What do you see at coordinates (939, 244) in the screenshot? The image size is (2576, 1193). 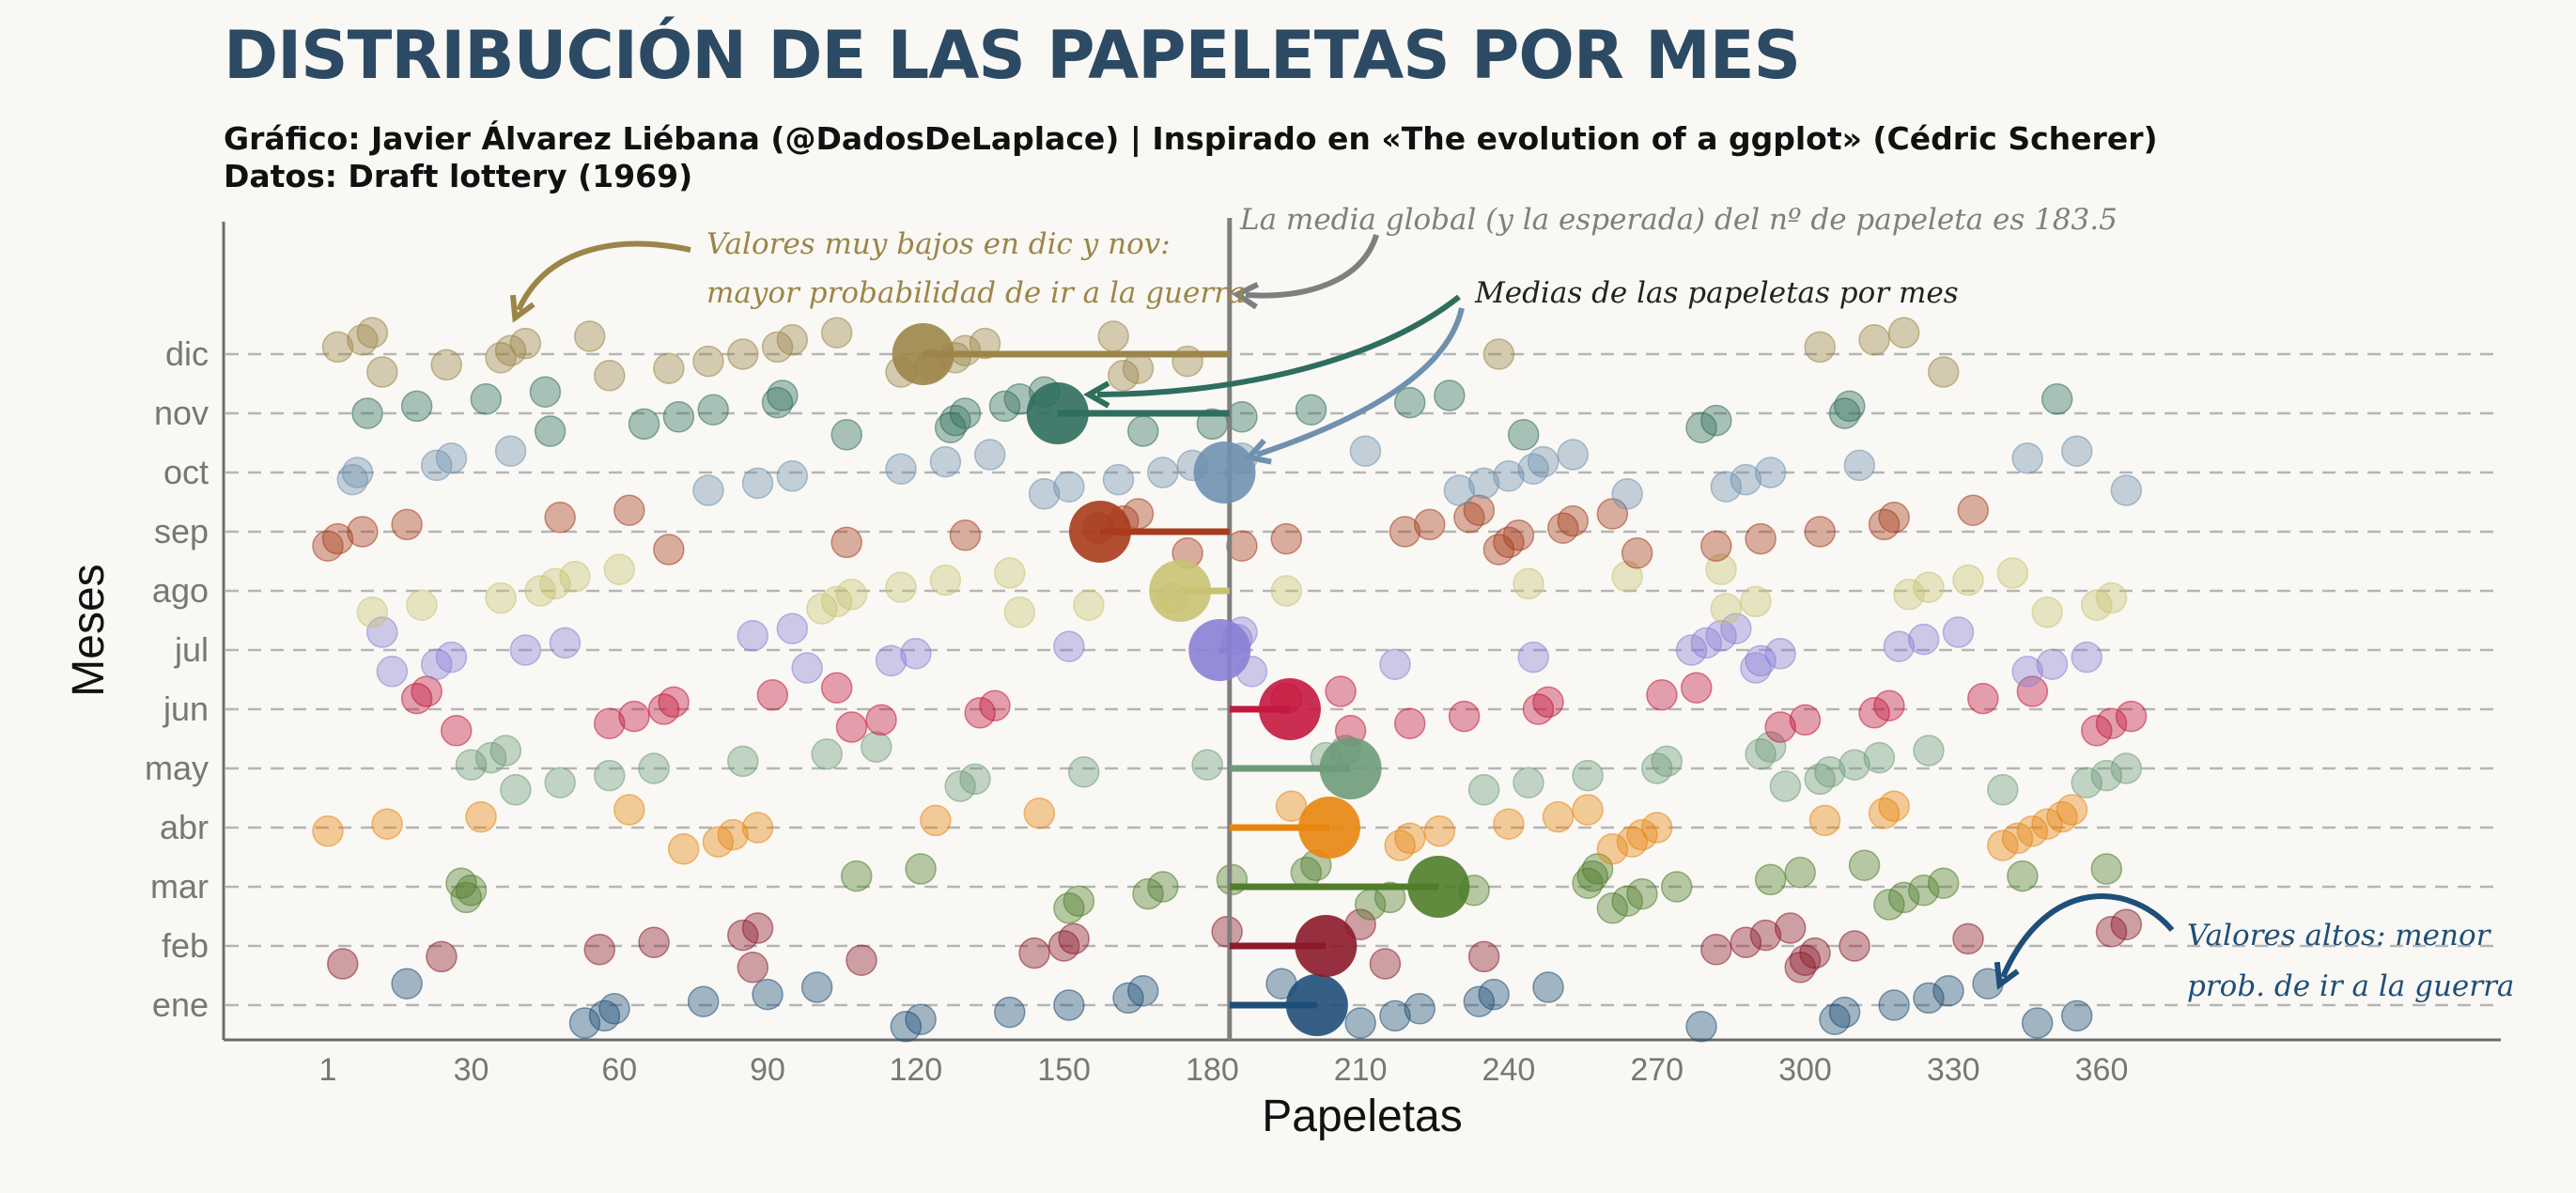 I see `annotation-low-line1: Valores muy bajos en dic y nov:` at bounding box center [939, 244].